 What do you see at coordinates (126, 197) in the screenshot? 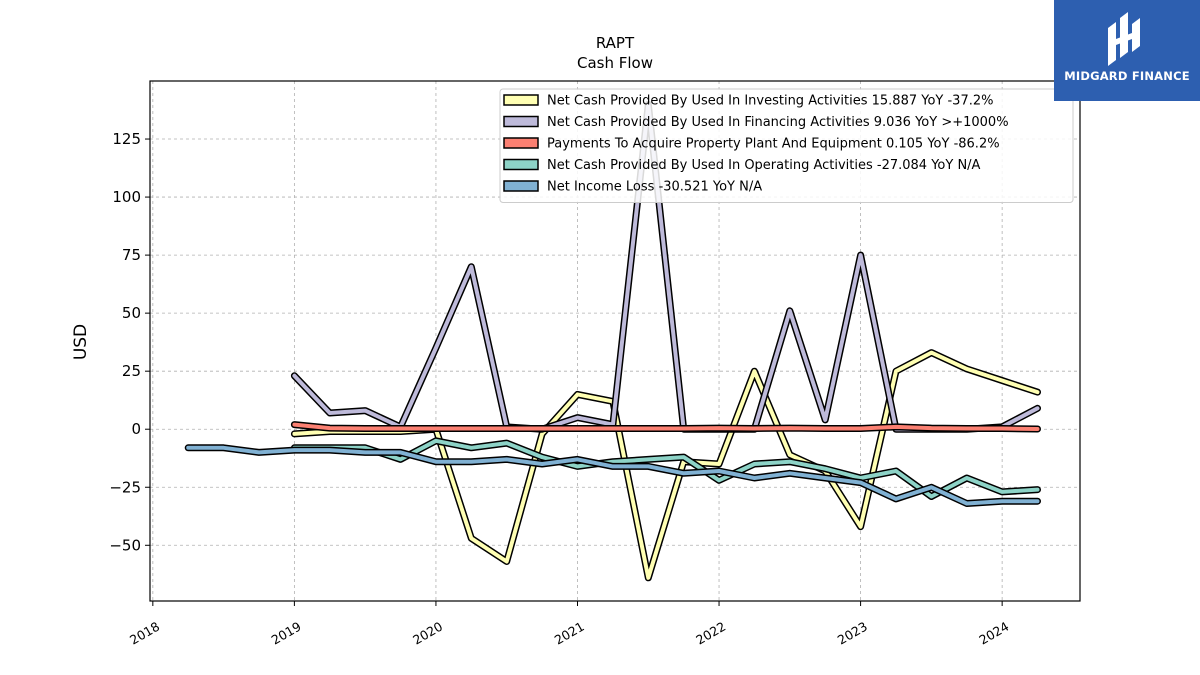
I see `y-tick-label: 100` at bounding box center [126, 197].